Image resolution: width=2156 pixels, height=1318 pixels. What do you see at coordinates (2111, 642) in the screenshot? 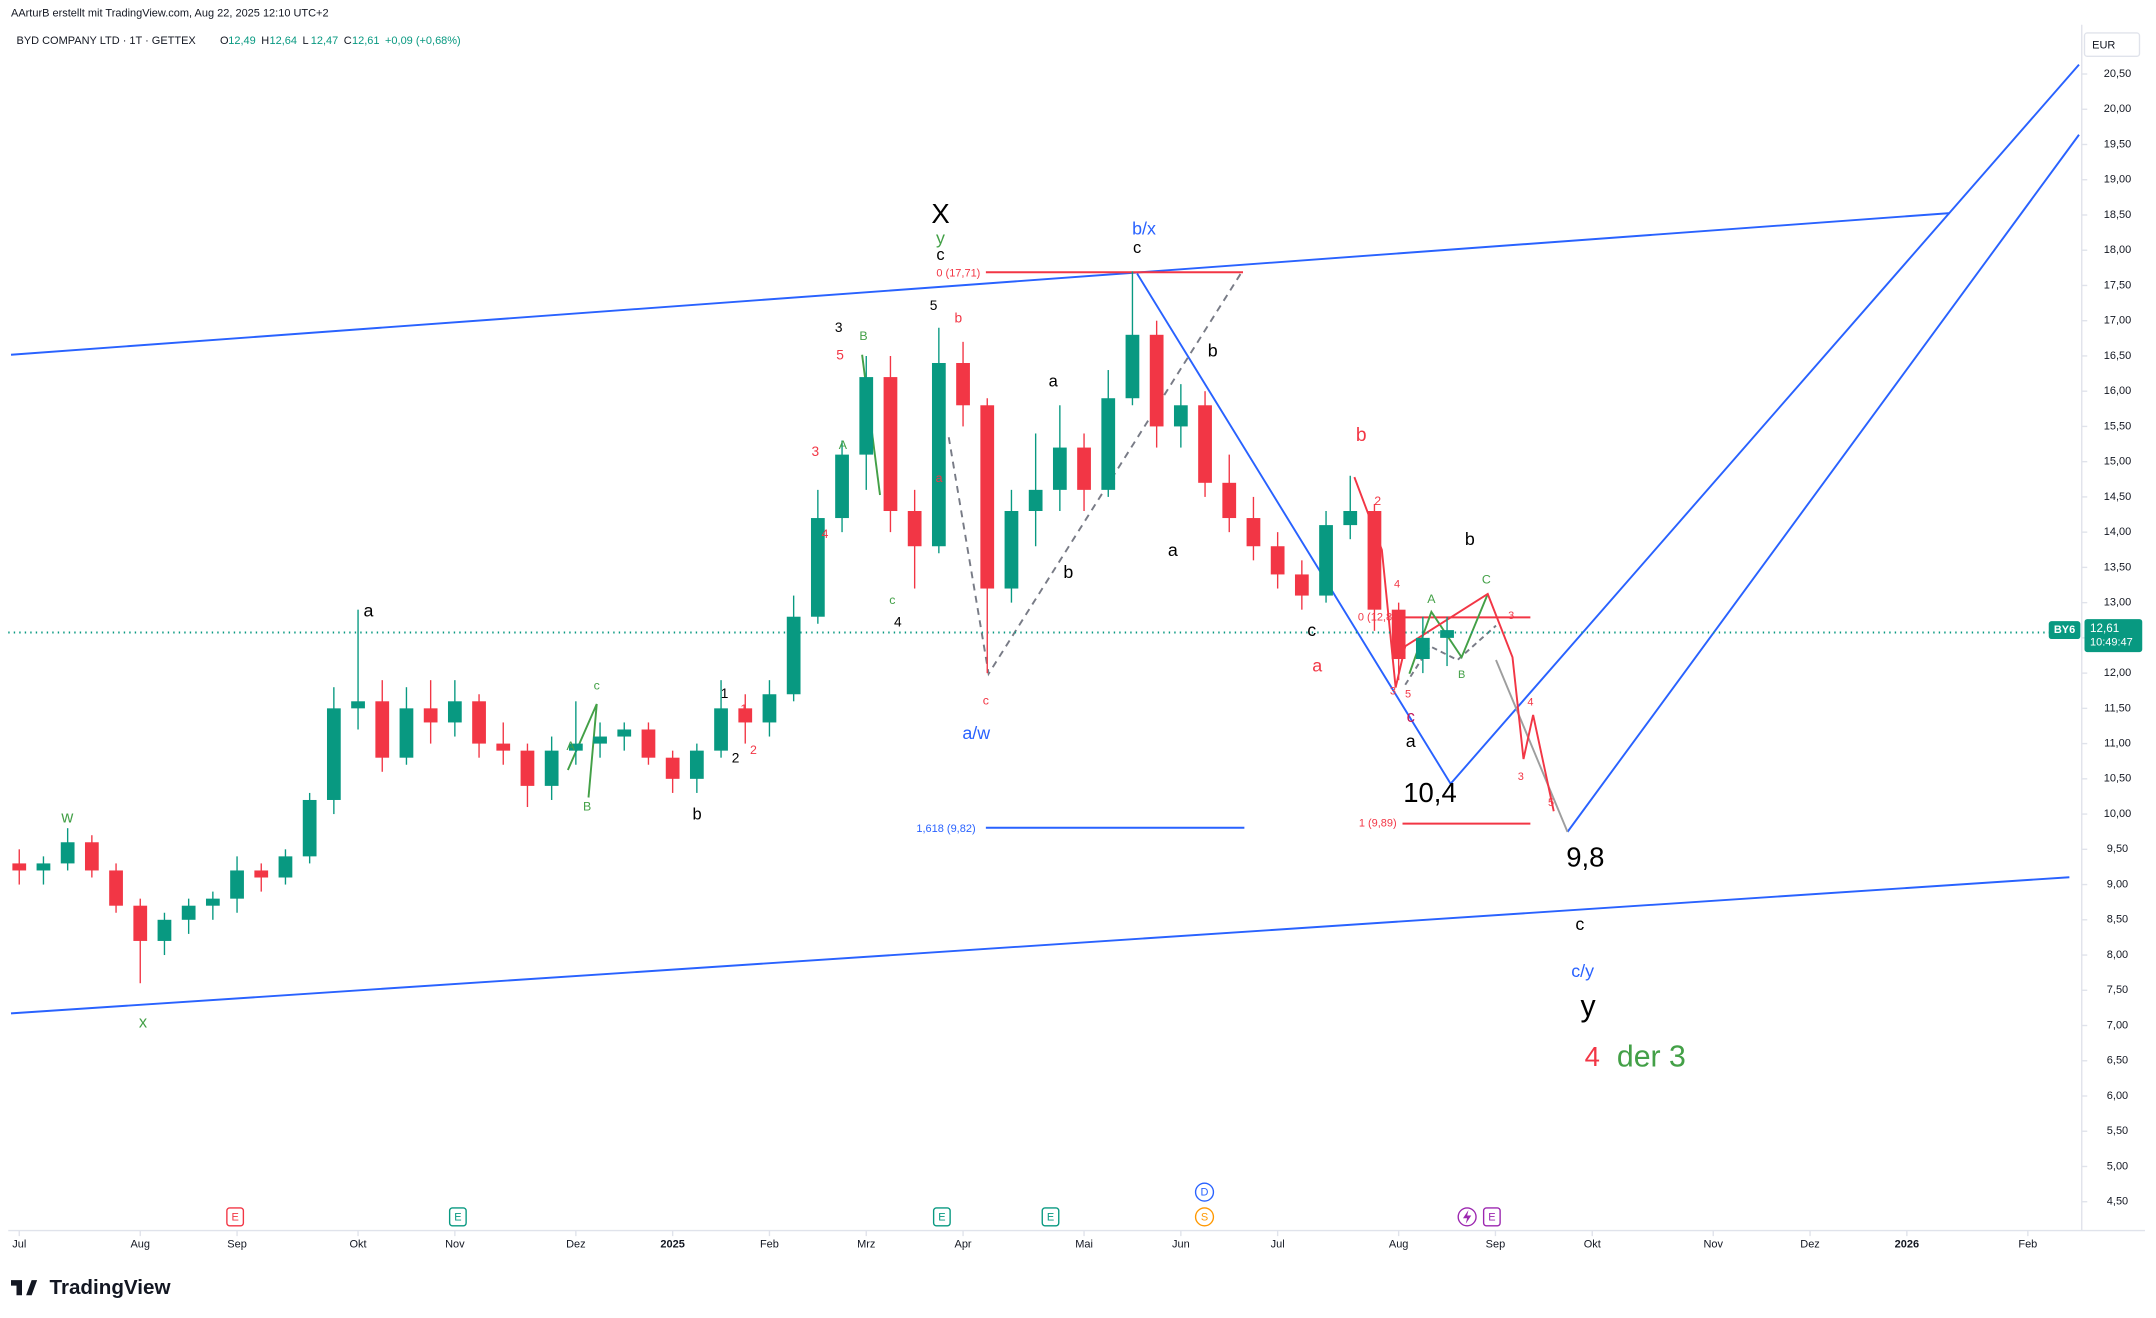
I see `price-tag-countdown: 10:49:47` at bounding box center [2111, 642].